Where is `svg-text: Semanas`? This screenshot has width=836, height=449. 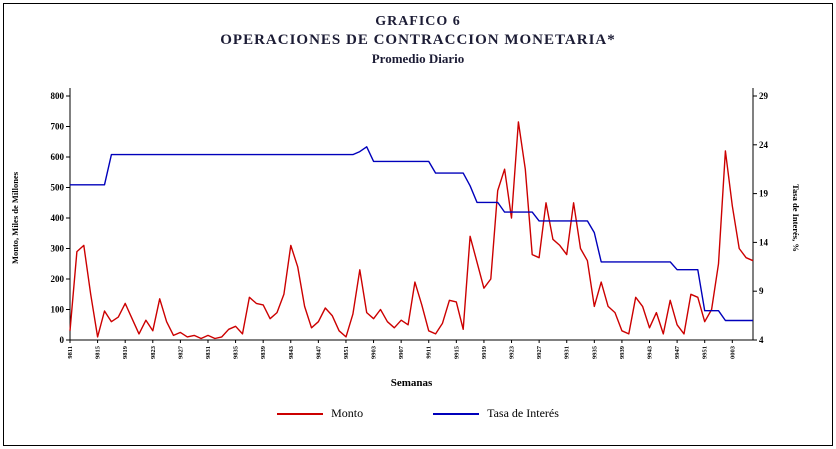
svg-text: Semanas is located at coordinates (412, 383).